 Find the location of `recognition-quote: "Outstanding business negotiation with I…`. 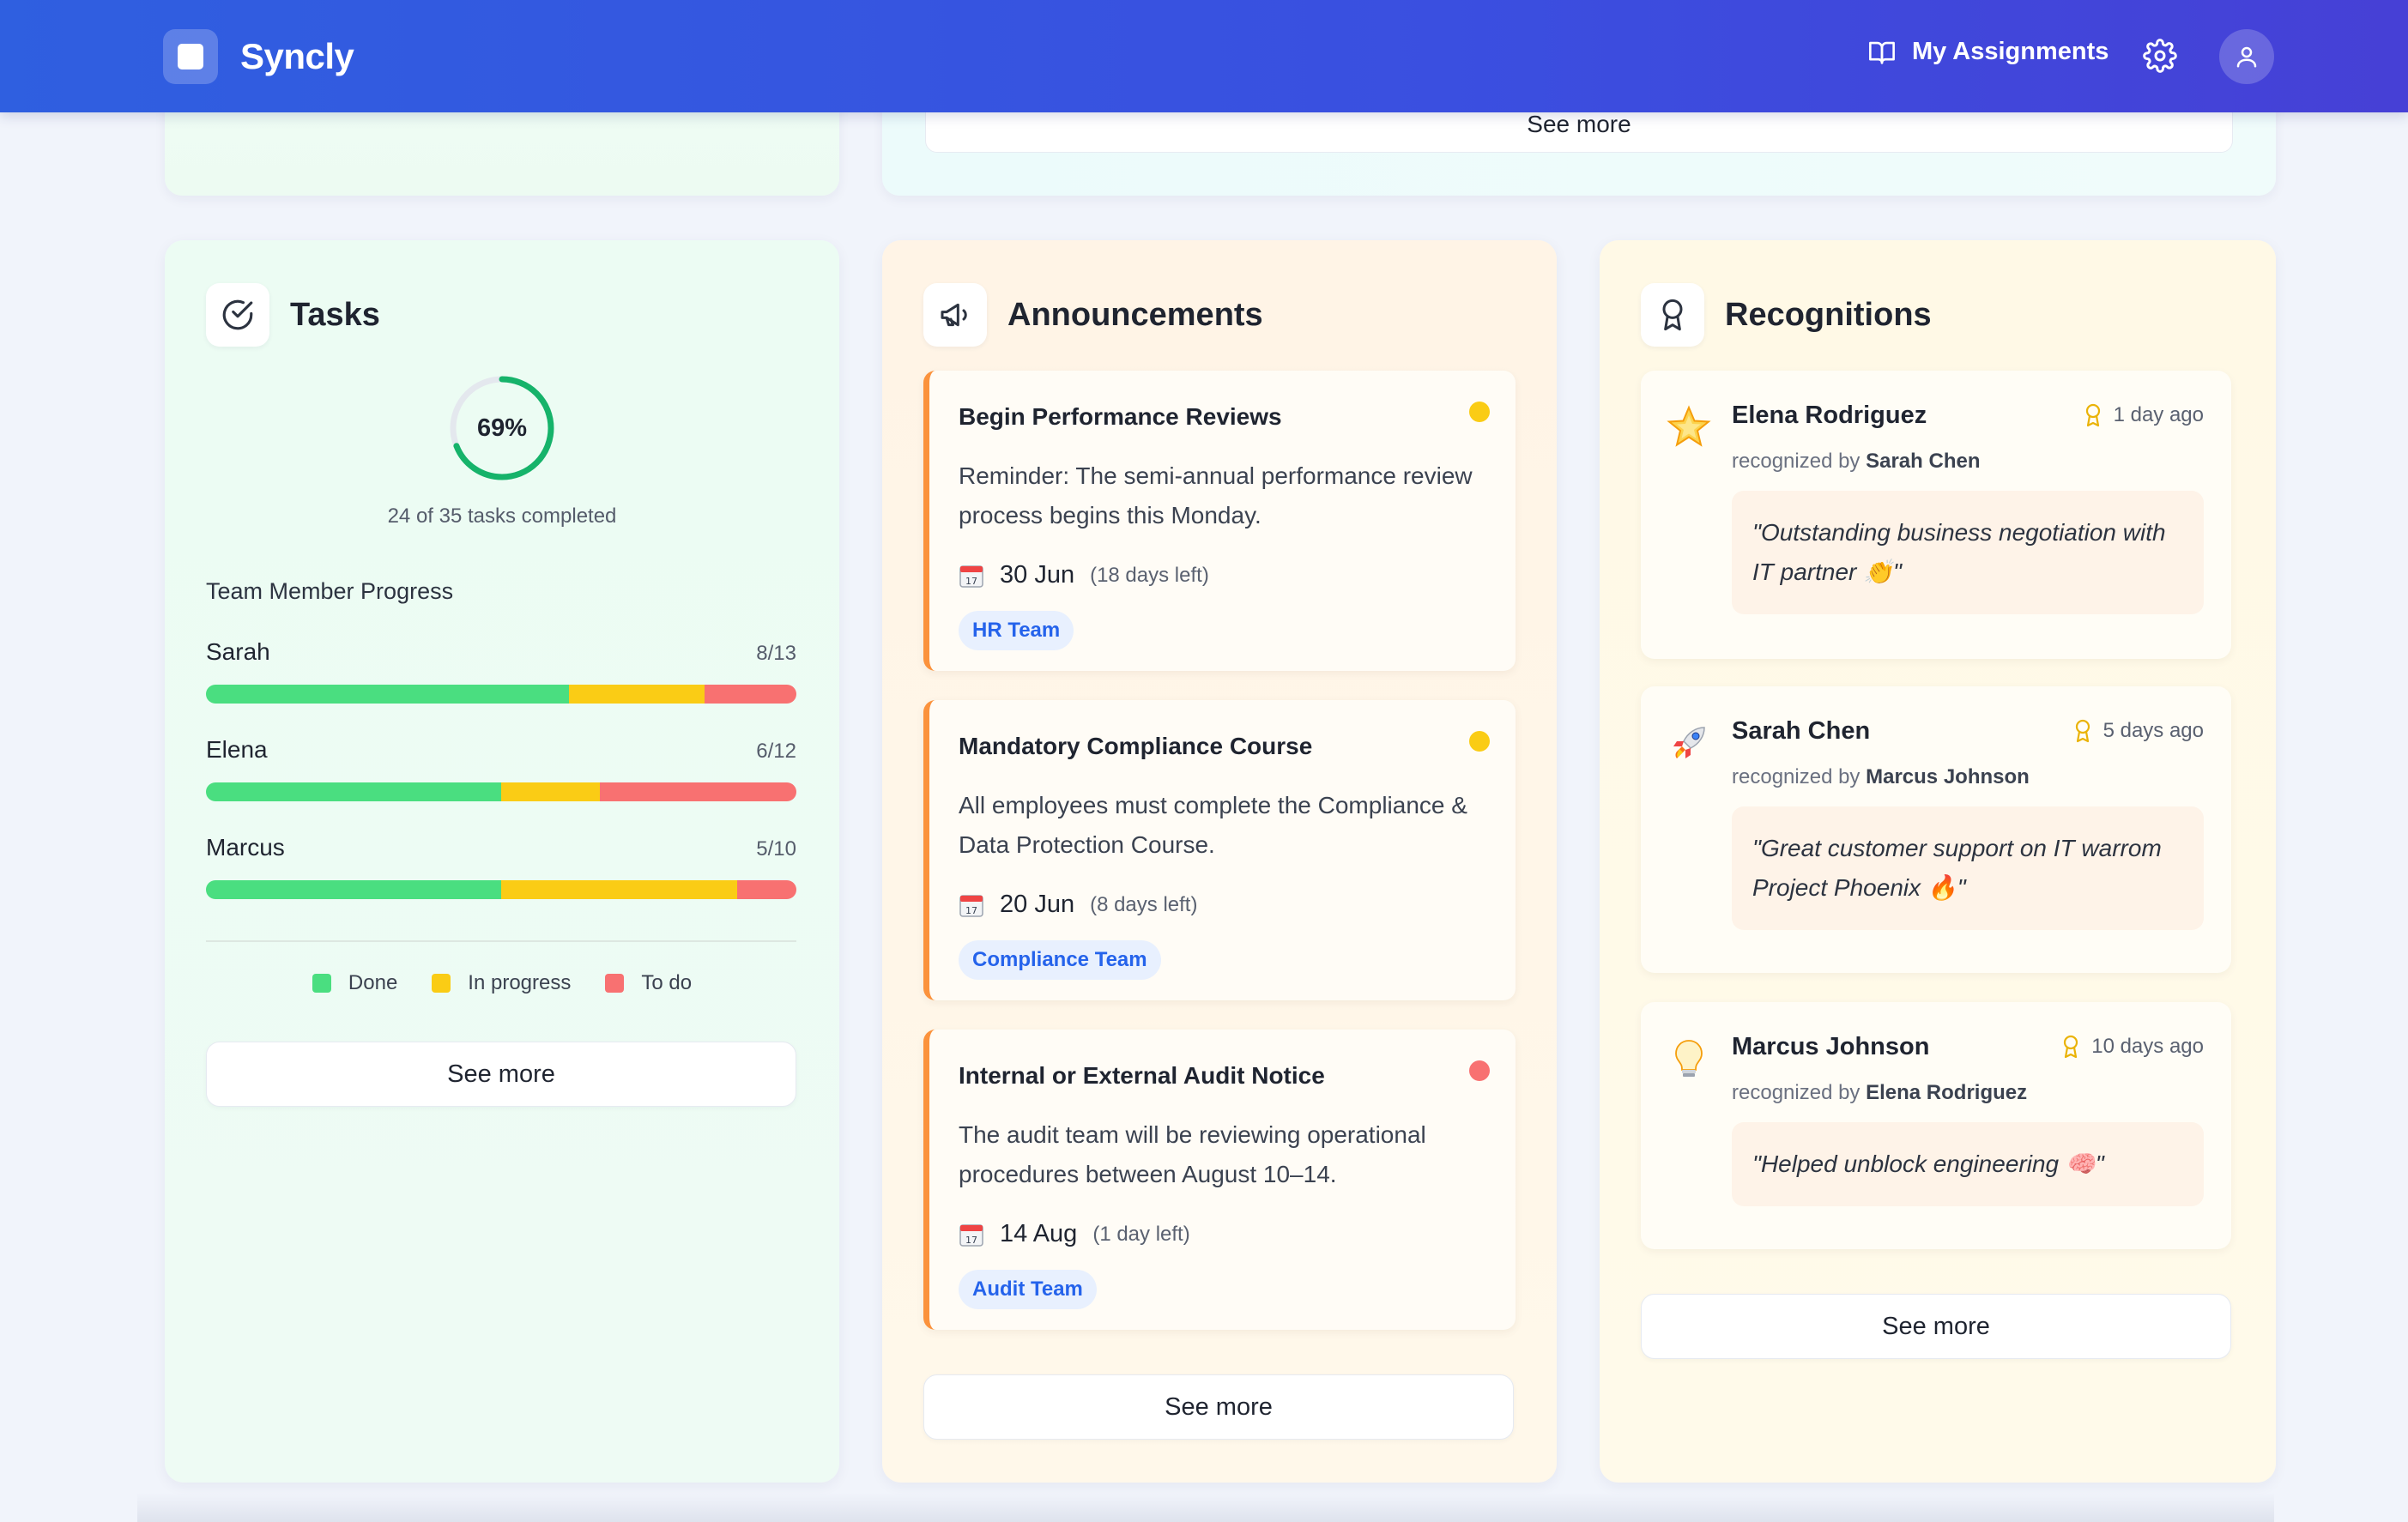

recognition-quote: "Outstanding business negotiation with I… is located at coordinates (1968, 552).